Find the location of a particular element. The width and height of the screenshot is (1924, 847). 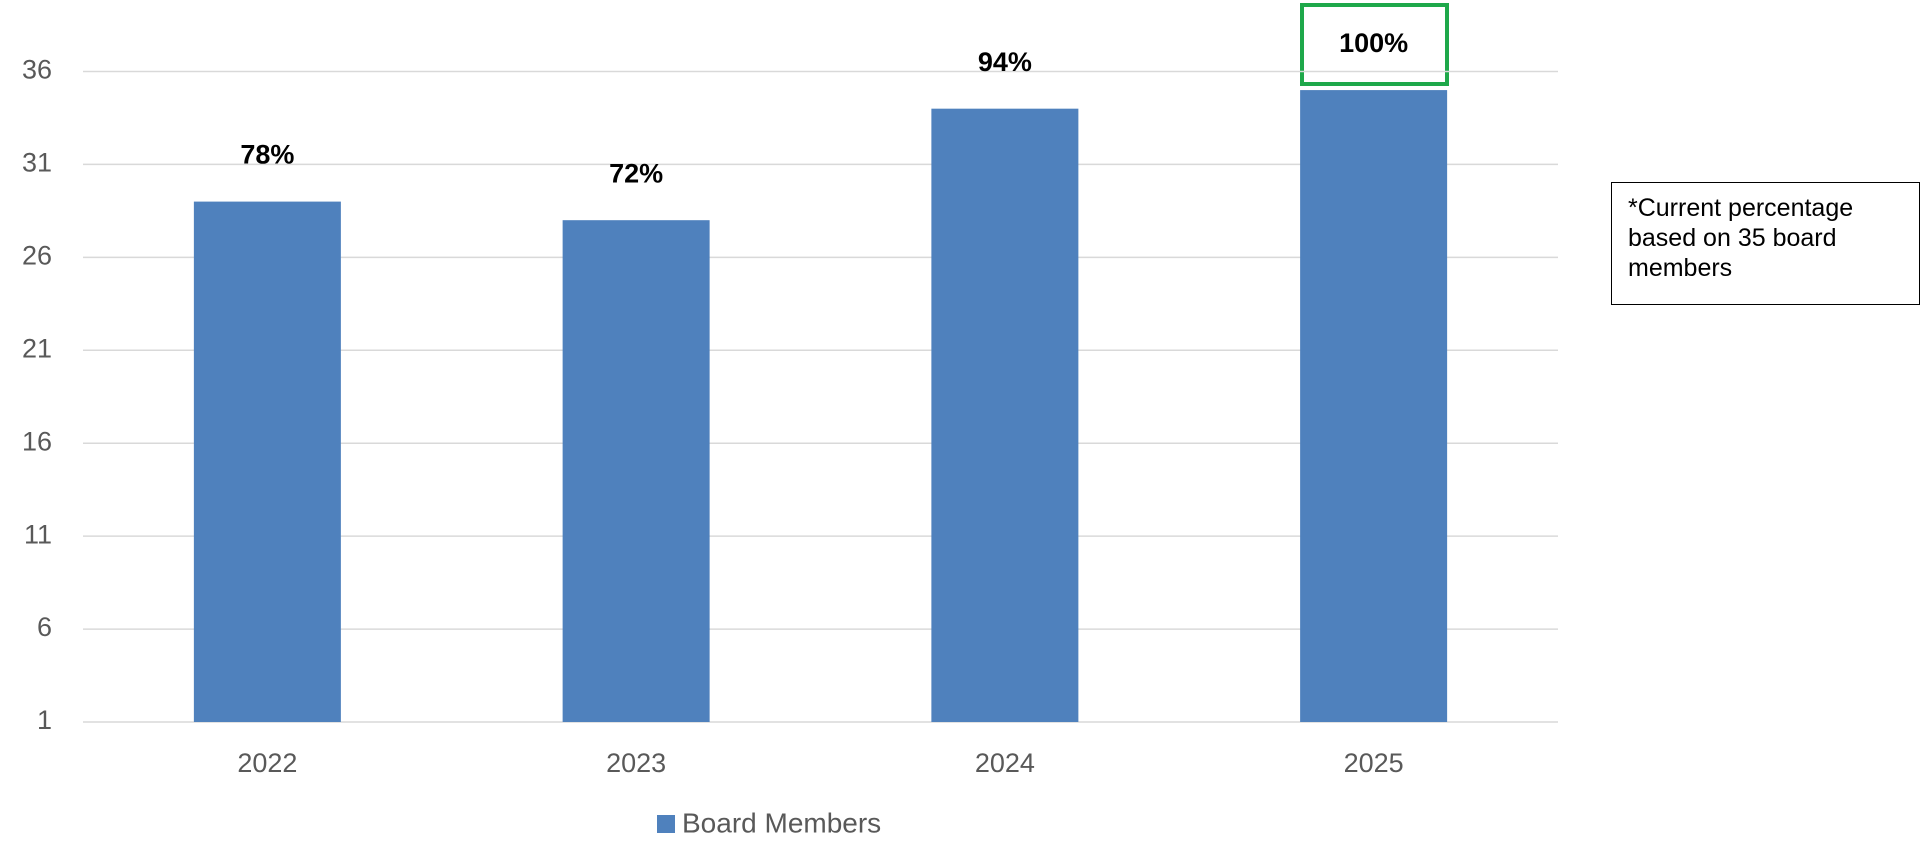

highlight-box is located at coordinates (1374, 44).